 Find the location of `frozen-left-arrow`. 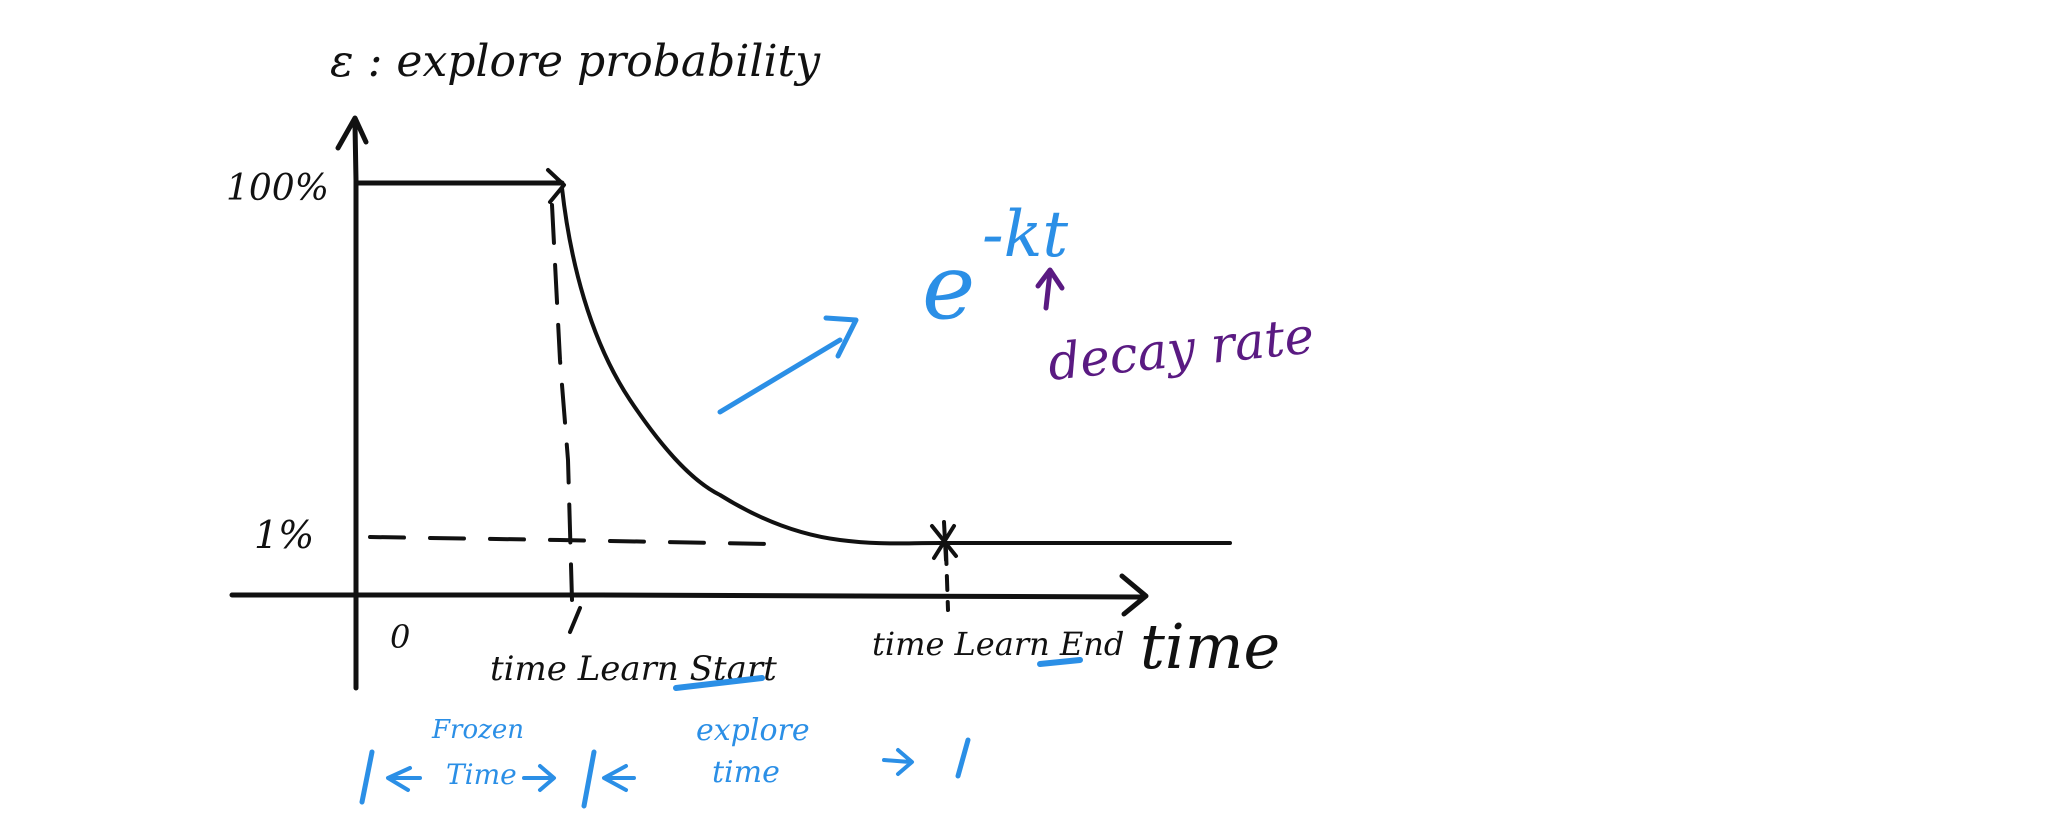

frozen-left-arrow is located at coordinates (404, 779).